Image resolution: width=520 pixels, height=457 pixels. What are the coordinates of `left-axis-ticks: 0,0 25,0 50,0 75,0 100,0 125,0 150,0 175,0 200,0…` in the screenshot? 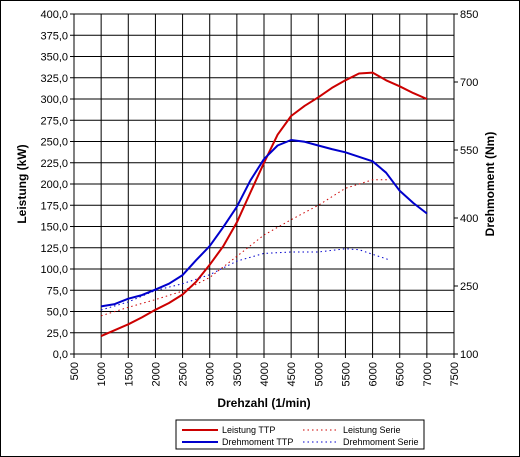 It's located at (57, 185).